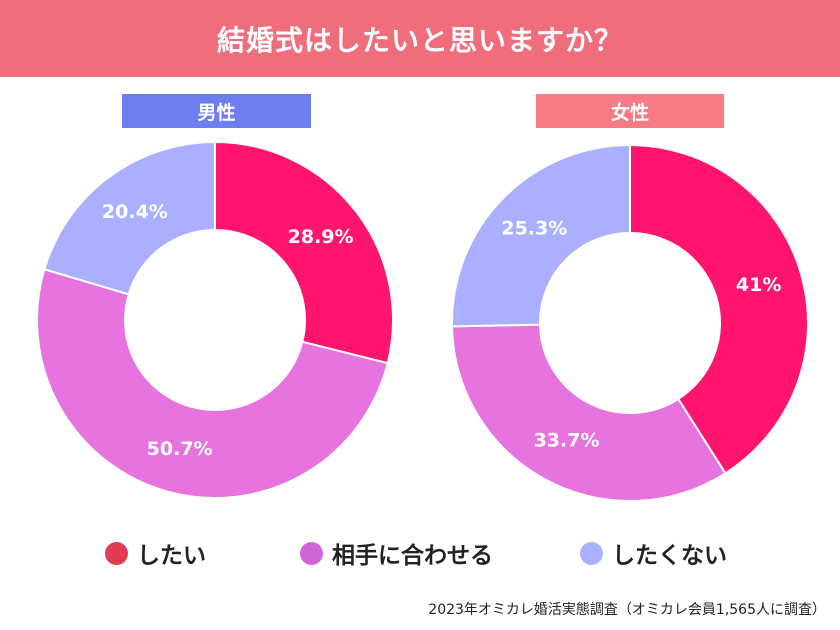  What do you see at coordinates (719, 309) in the screenshot?
I see `female-slice-shitai` at bounding box center [719, 309].